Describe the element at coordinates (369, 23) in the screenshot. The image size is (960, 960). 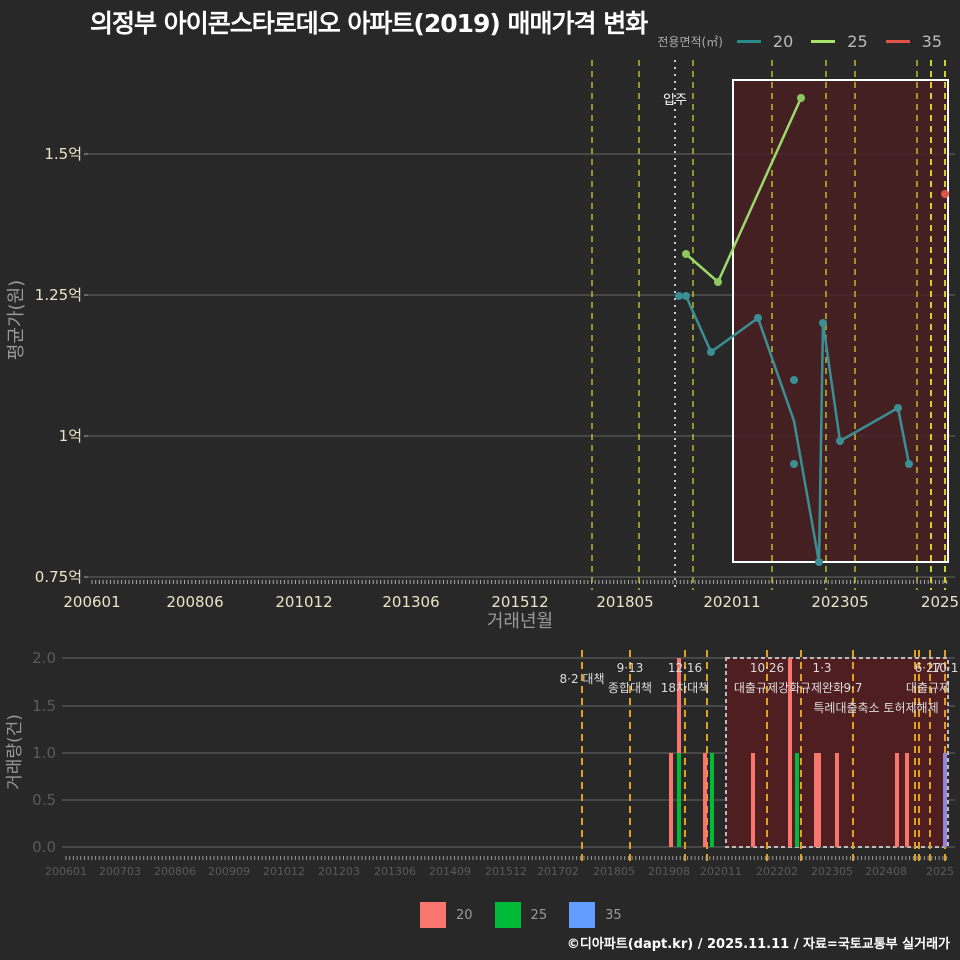
I see `chart-title: 의정부 아이콘스타로데오 아파트(2019) 매매가격 변화` at that location.